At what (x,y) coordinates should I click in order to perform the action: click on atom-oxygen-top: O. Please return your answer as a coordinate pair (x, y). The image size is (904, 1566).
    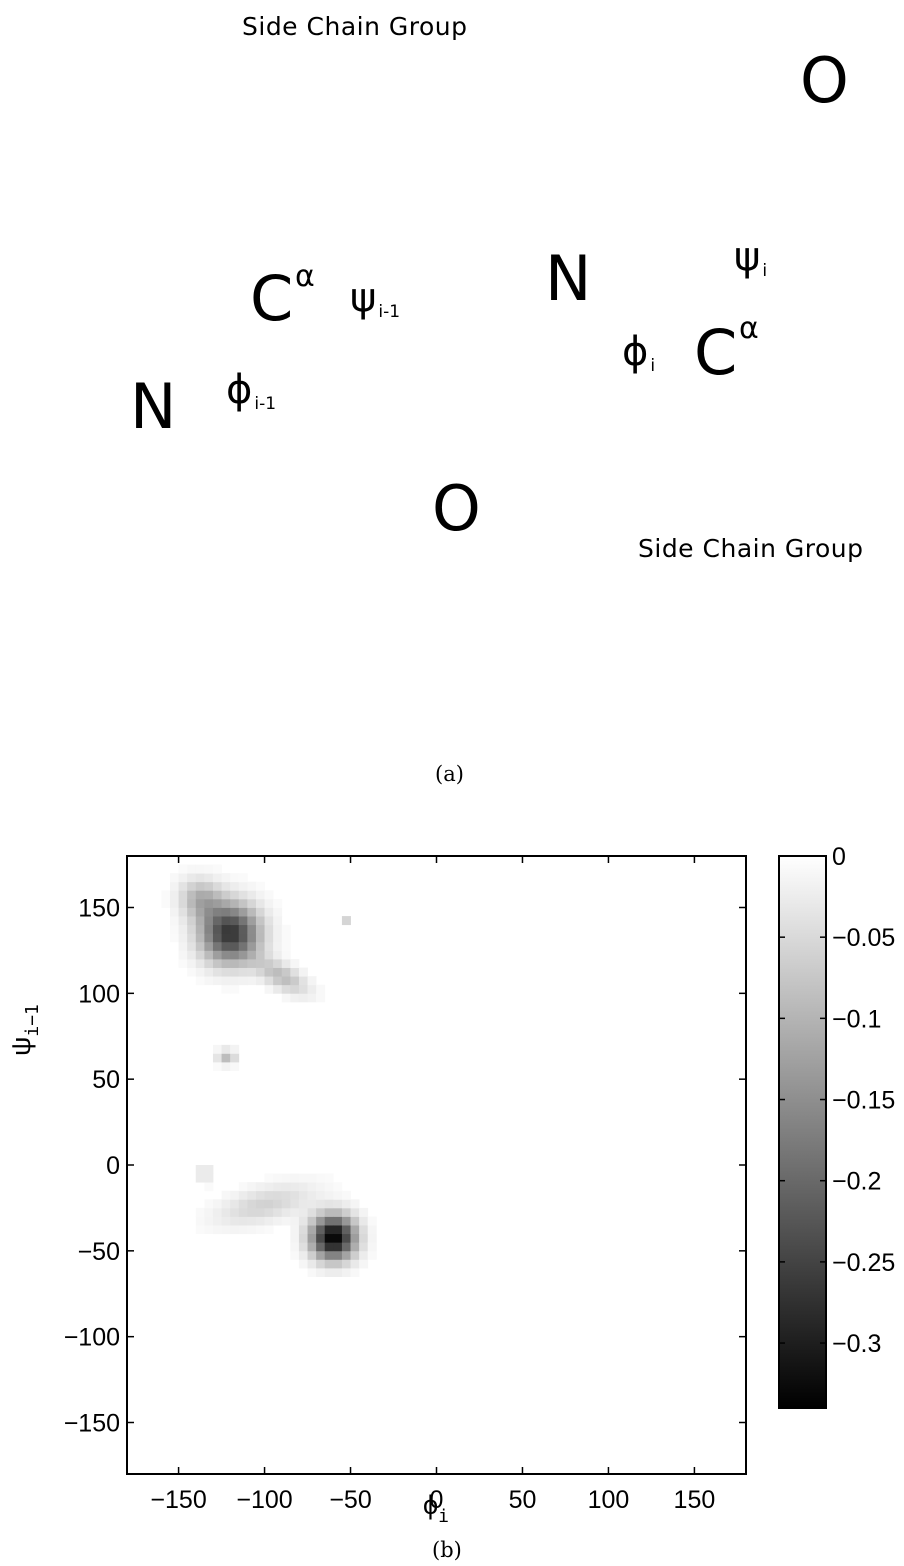
    Looking at the image, I should click on (824, 80).